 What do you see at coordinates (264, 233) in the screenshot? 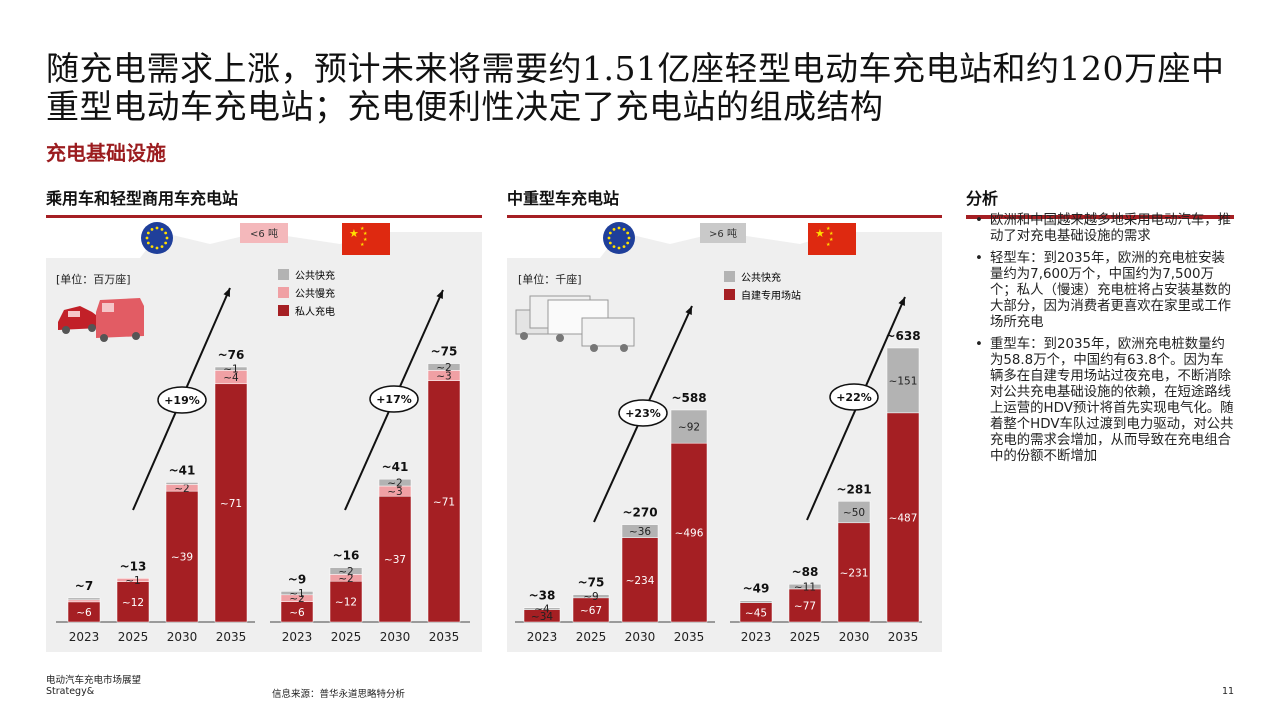
I see `light-weight-badge` at bounding box center [264, 233].